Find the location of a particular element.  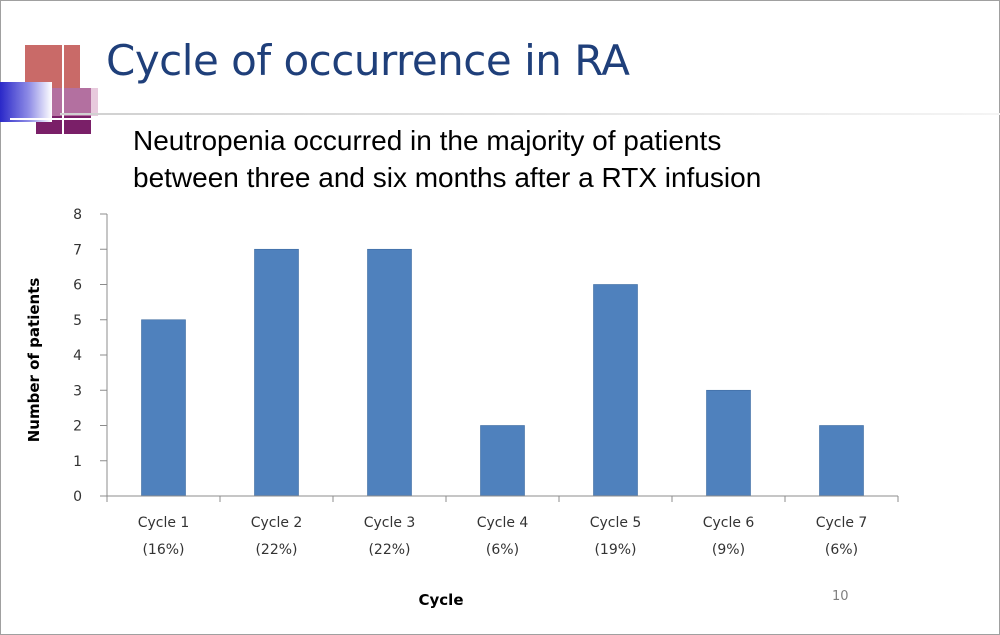

x-tick-label: (19%) is located at coordinates (615, 550).